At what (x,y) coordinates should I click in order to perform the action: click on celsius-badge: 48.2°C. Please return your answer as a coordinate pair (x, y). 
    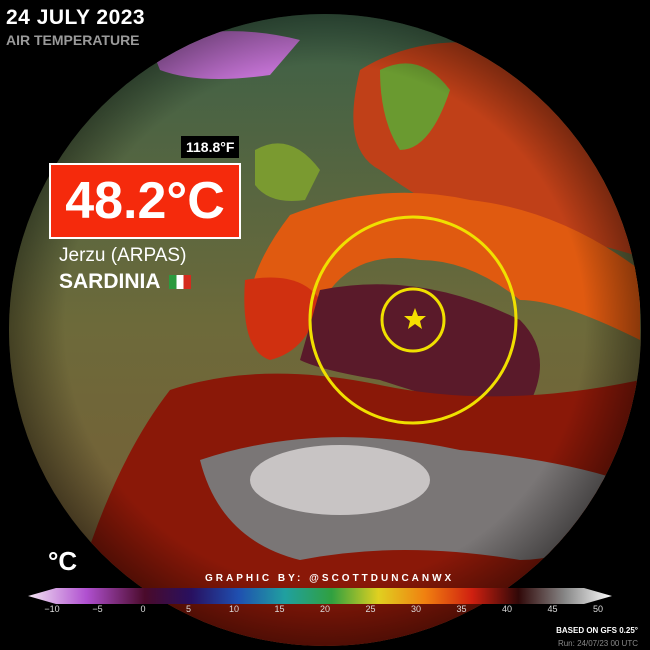
    Looking at the image, I should click on (145, 201).